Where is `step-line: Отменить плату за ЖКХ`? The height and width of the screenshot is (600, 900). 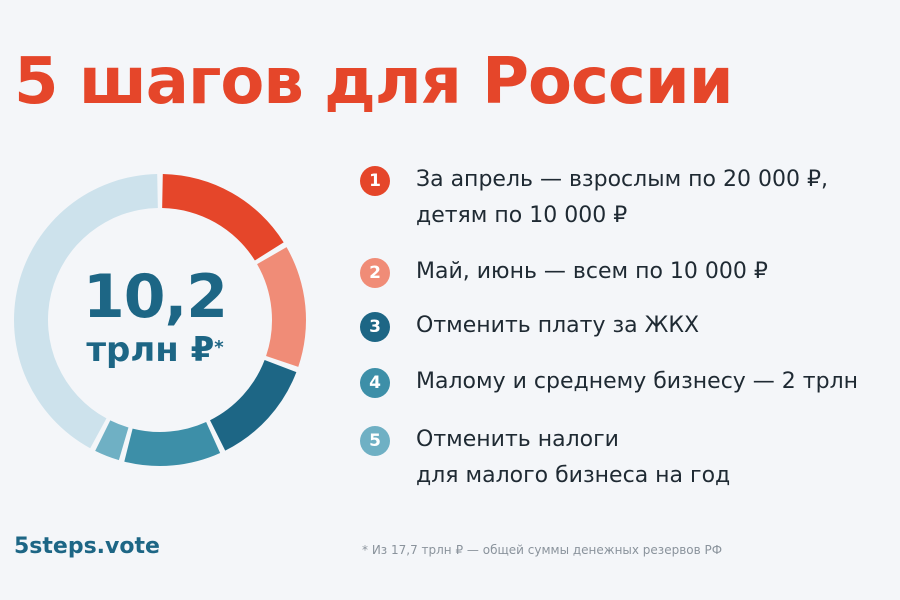 step-line: Отменить плату за ЖКХ is located at coordinates (558, 325).